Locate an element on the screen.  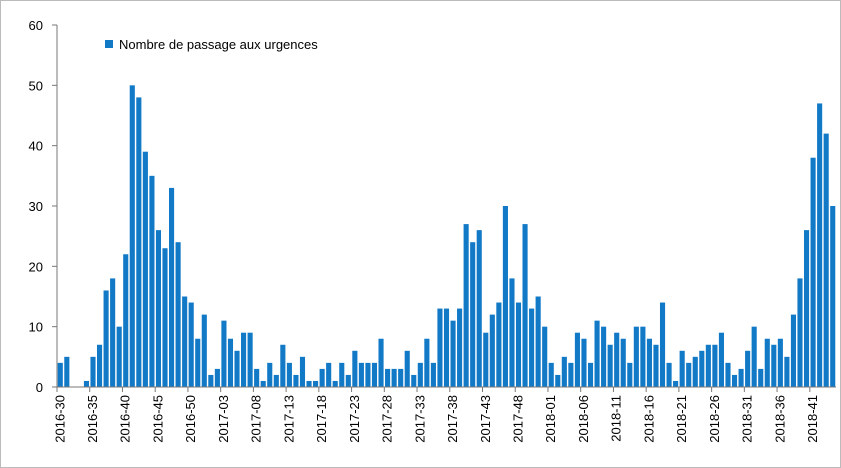
x-tick-label: 2017-43 is located at coordinates (485, 419).